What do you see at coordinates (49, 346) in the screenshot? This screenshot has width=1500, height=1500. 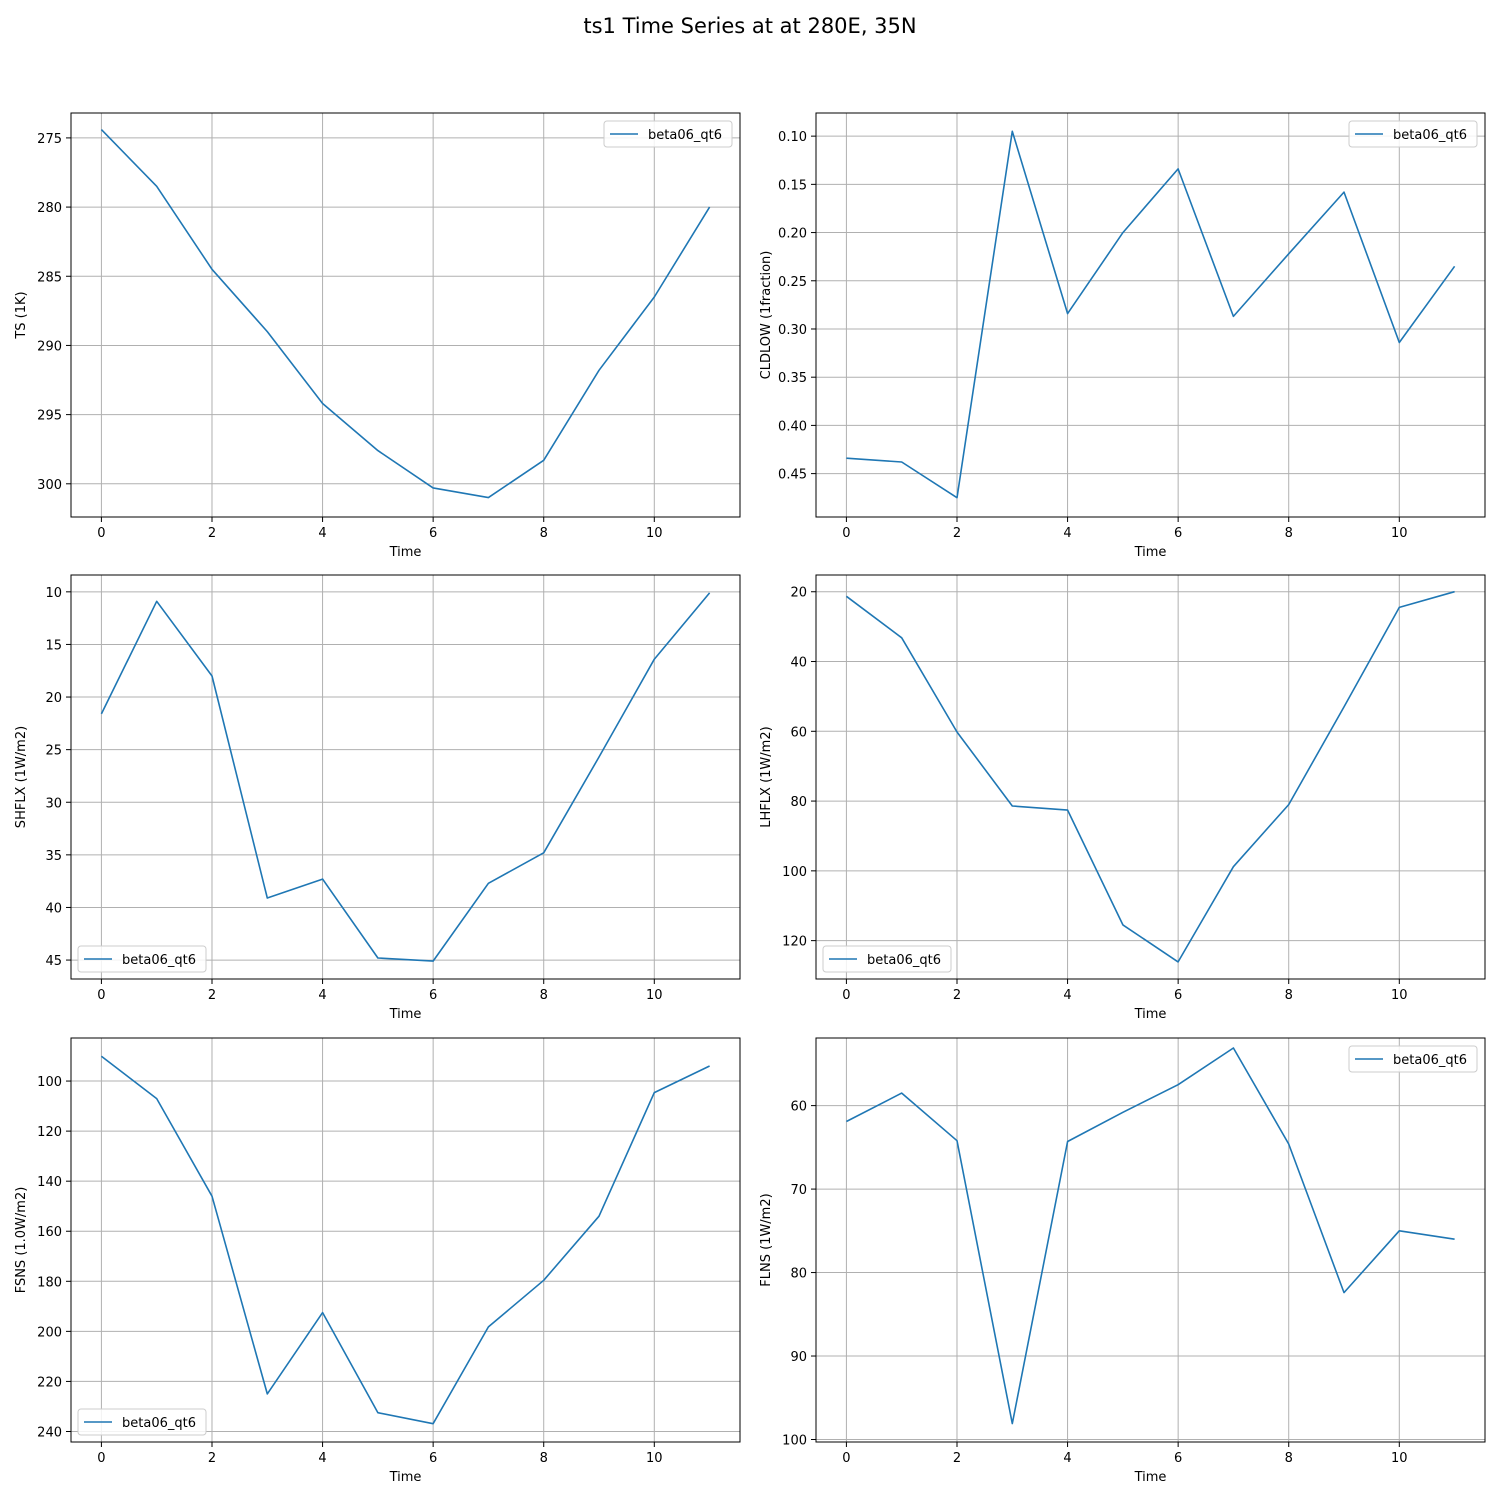 I see `y-tick-label: 290` at bounding box center [49, 346].